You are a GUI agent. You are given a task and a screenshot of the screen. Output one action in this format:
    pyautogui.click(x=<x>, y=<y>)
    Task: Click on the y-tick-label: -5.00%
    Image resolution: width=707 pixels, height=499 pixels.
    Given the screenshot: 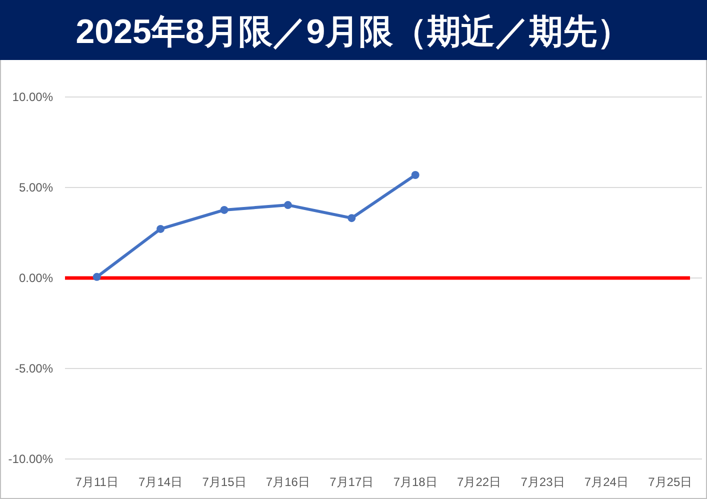 What is the action you would take?
    pyautogui.click(x=34, y=369)
    